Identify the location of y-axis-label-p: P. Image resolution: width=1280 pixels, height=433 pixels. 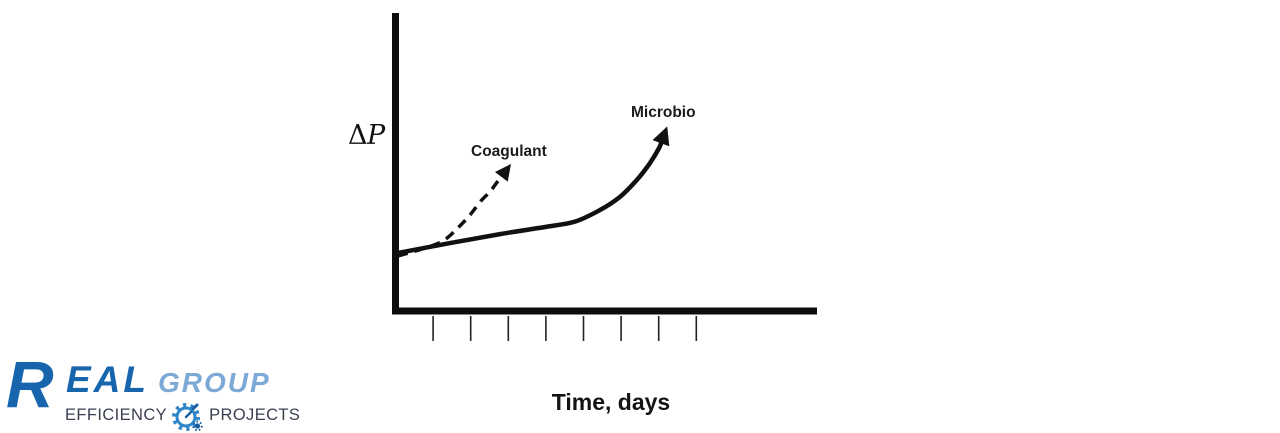
(376, 135).